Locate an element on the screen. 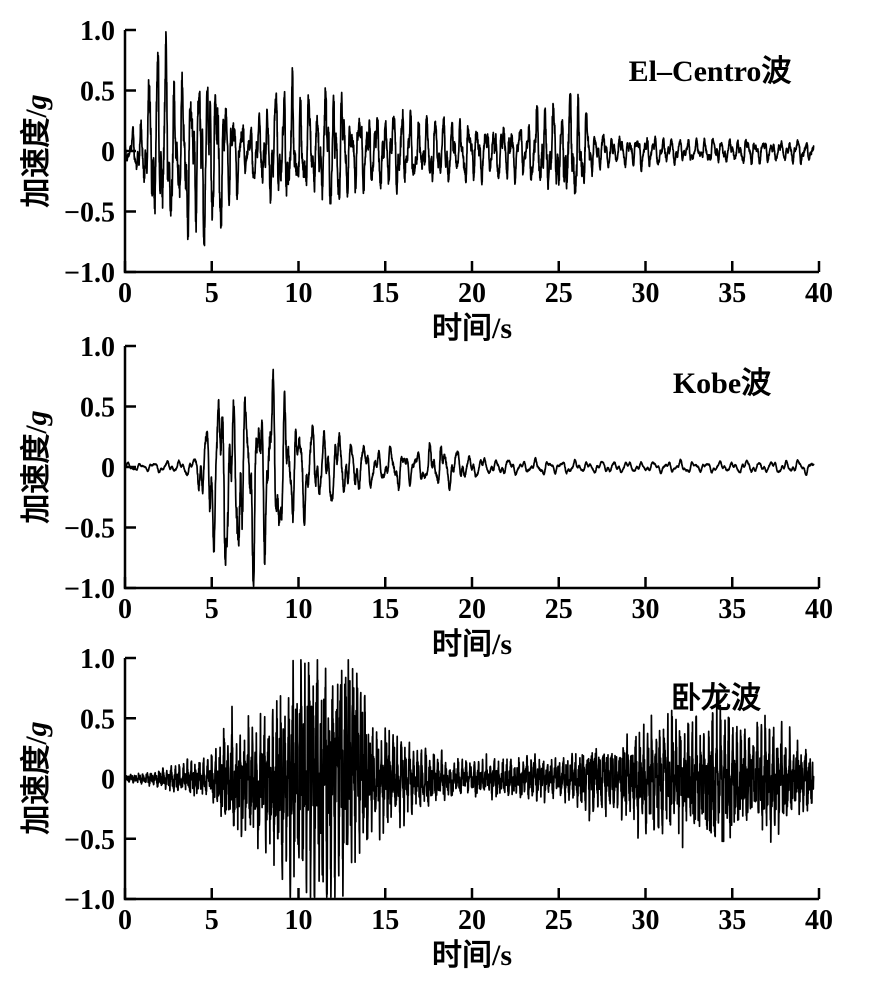  panel-title-wolong: 卧龙波 is located at coordinates (716, 698).